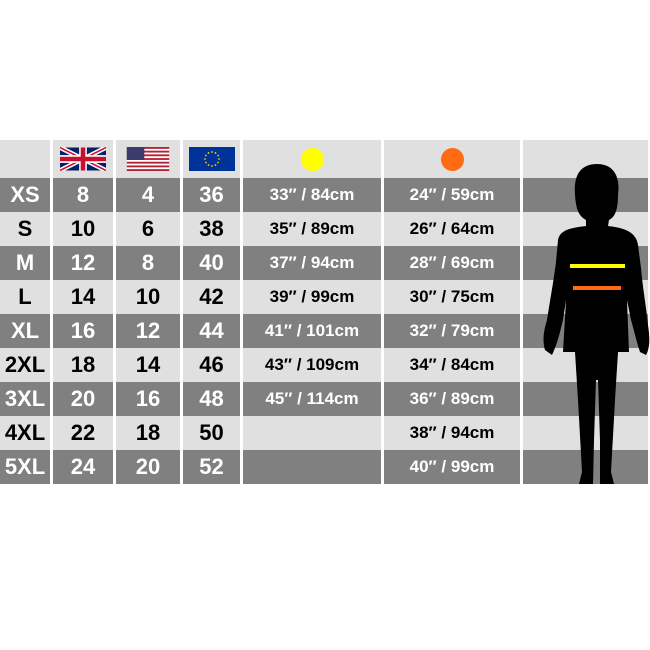  I want to click on bust-cell: 37″ / 94cm, so click(312, 263).